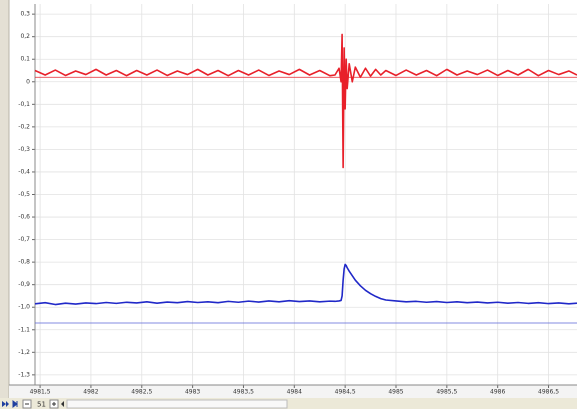 The image size is (577, 409). What do you see at coordinates (4, 199) in the screenshot?
I see `left-panel` at bounding box center [4, 199].